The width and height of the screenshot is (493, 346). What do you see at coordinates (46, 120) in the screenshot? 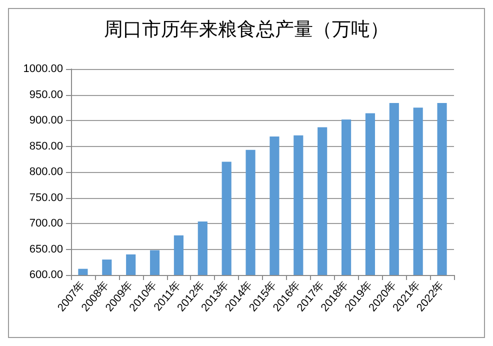
I see `y-tick-label: 900.00` at bounding box center [46, 120].